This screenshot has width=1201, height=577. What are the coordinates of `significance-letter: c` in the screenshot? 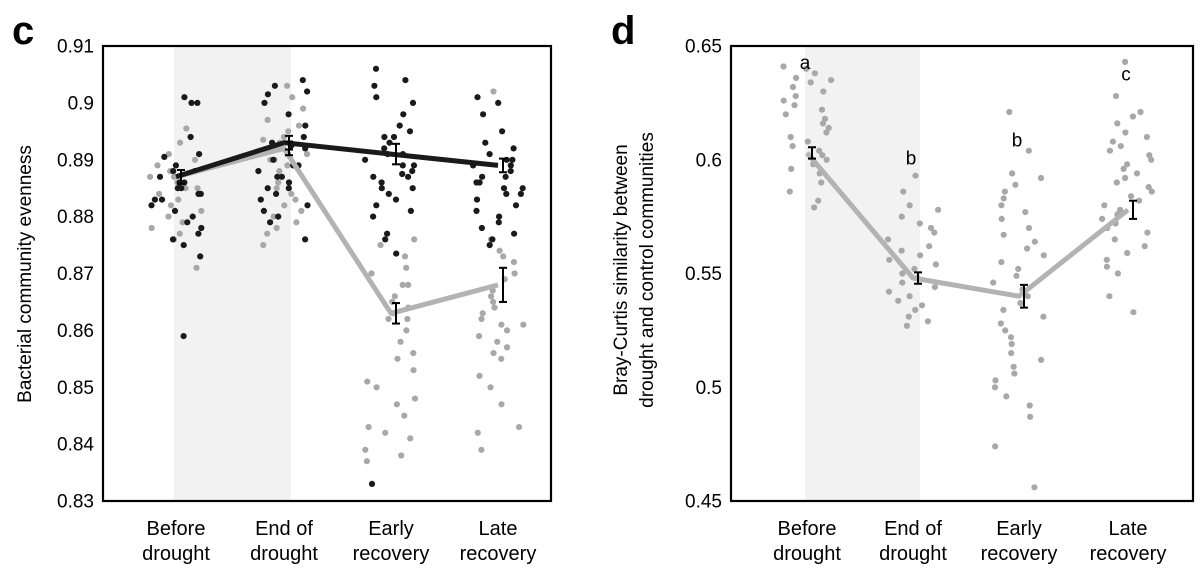 It's located at (1126, 74).